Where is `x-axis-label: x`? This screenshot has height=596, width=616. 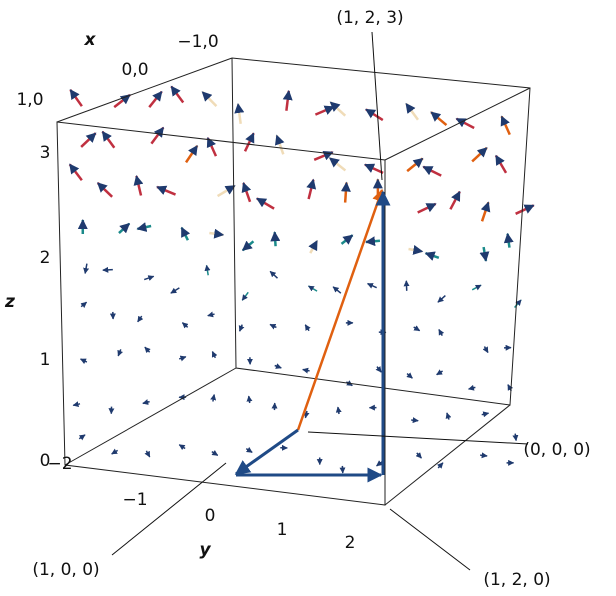
x-axis-label: x is located at coordinates (90, 40).